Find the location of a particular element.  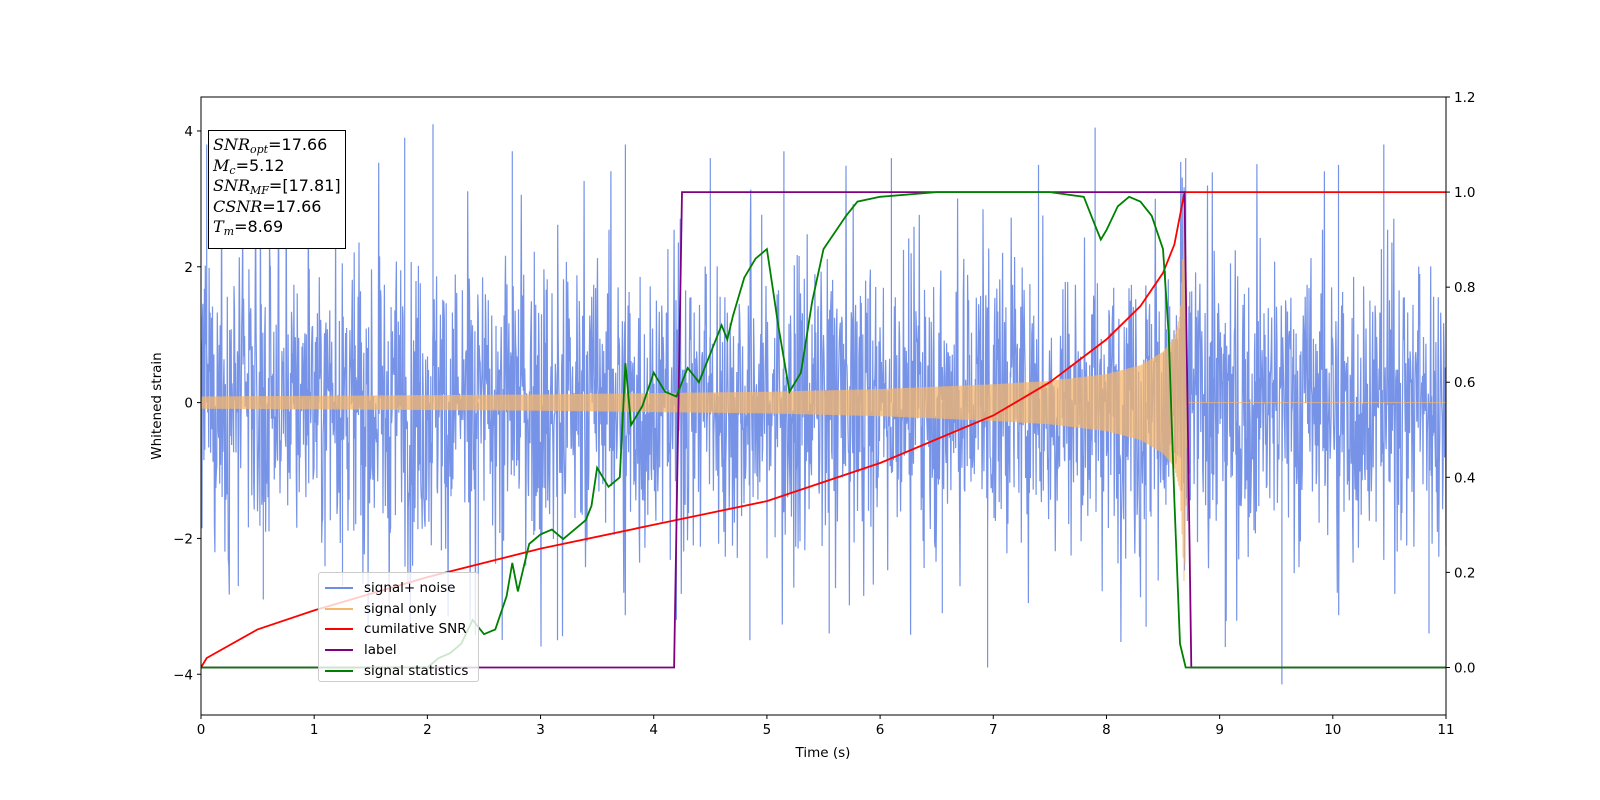

x-tick-label: 9 is located at coordinates (1219, 730).